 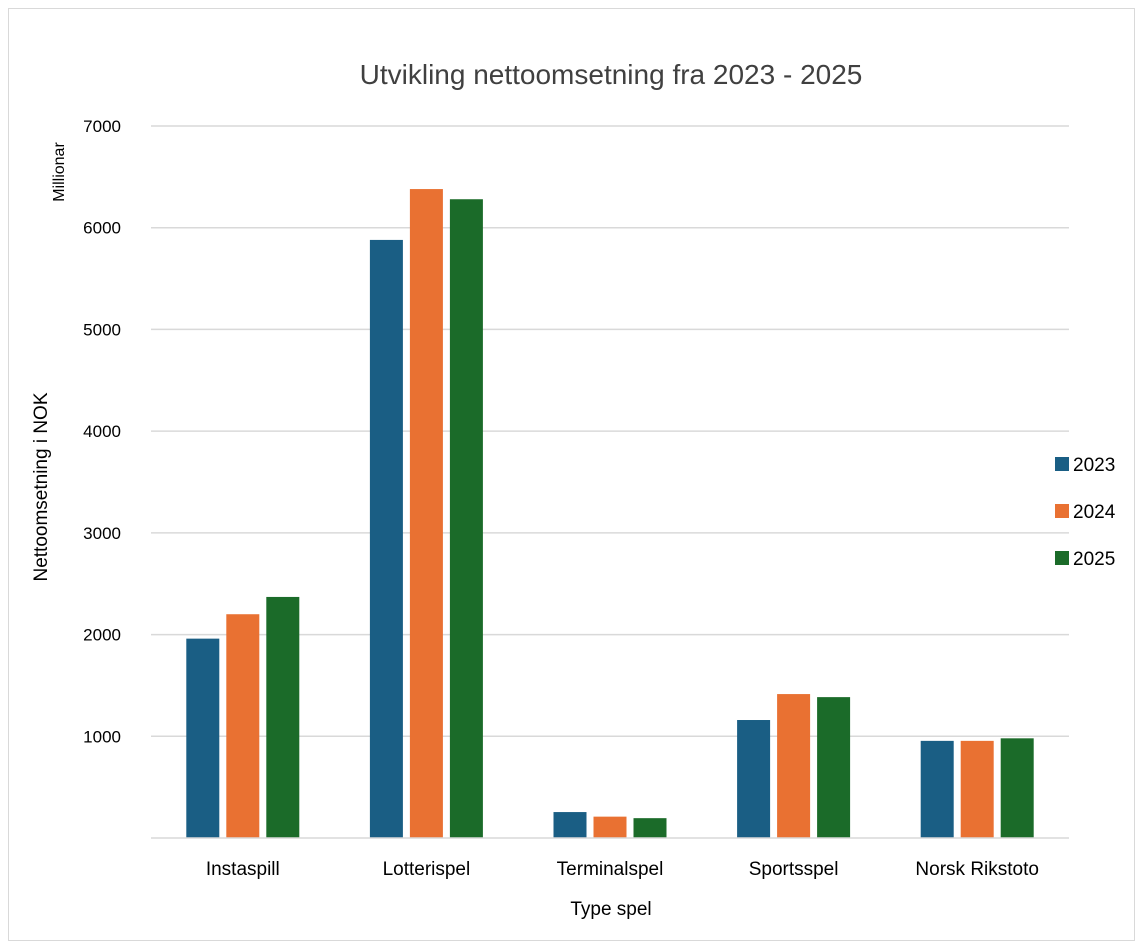 I want to click on y-tick-label: 3000, so click(x=102, y=533).